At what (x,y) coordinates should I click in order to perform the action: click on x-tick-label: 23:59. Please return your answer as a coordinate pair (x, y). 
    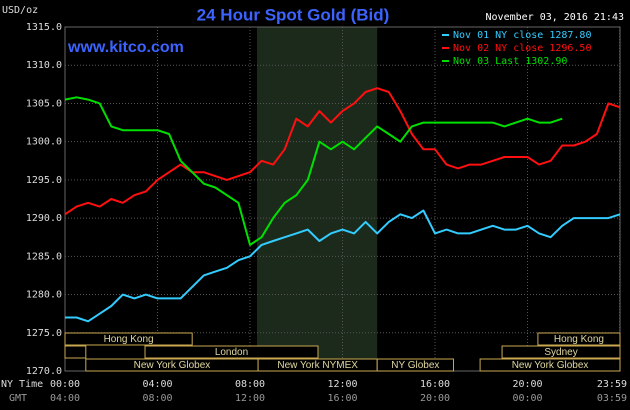
    Looking at the image, I should click on (612, 384).